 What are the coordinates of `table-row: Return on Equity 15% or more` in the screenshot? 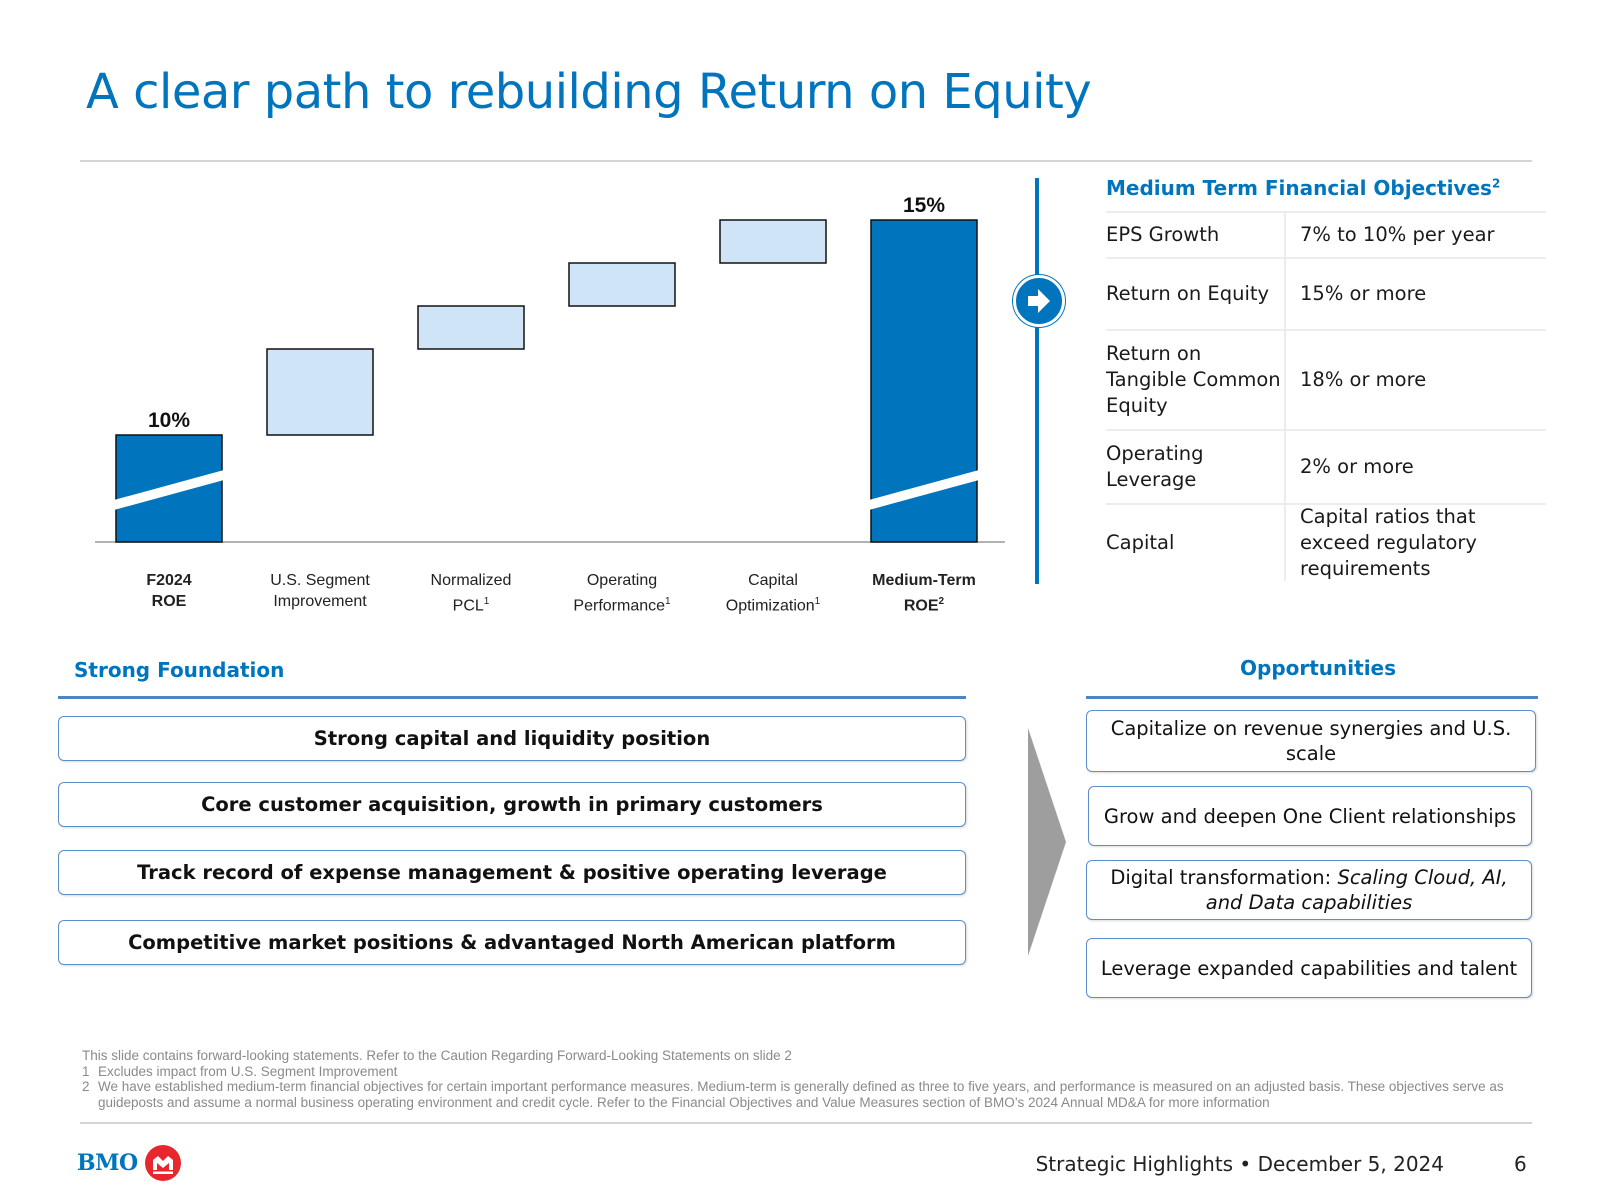 It's located at (1326, 293).